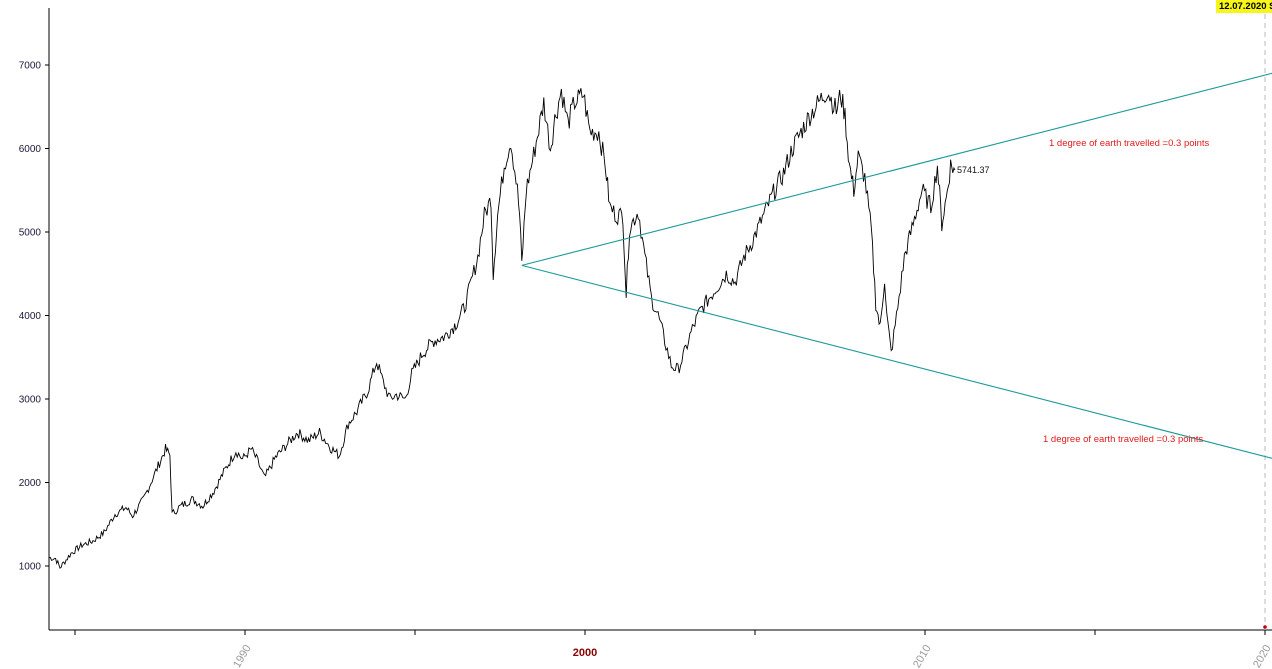 The image size is (1272, 669). What do you see at coordinates (242, 656) in the screenshot?
I see `x-tick-label: 1990` at bounding box center [242, 656].